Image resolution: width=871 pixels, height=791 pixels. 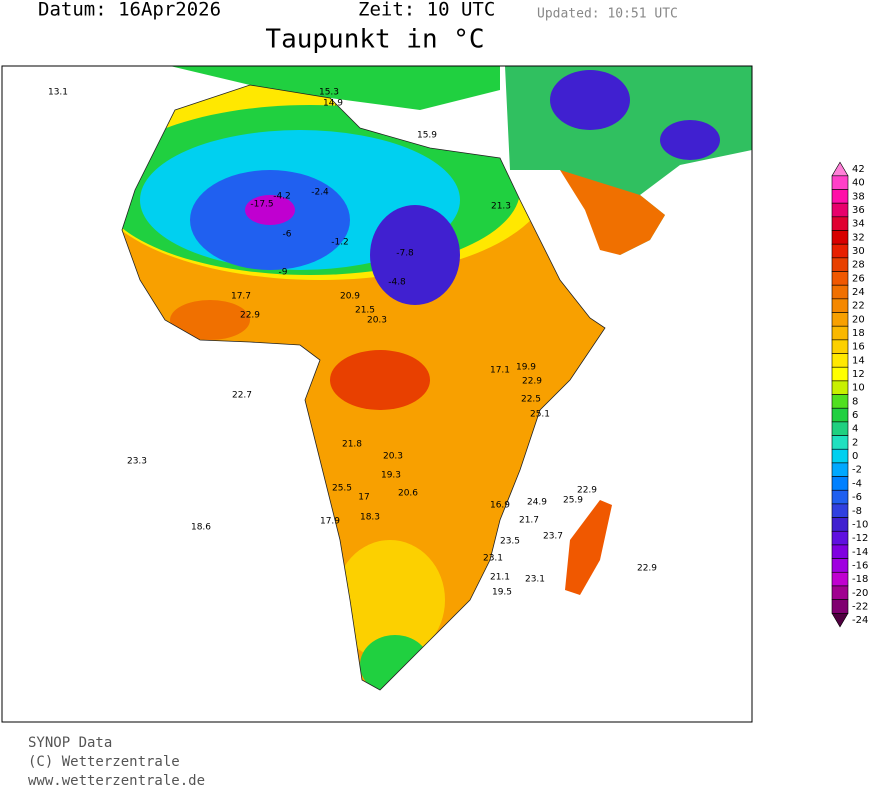 I want to click on colorbar-label: 16, so click(x=858, y=347).